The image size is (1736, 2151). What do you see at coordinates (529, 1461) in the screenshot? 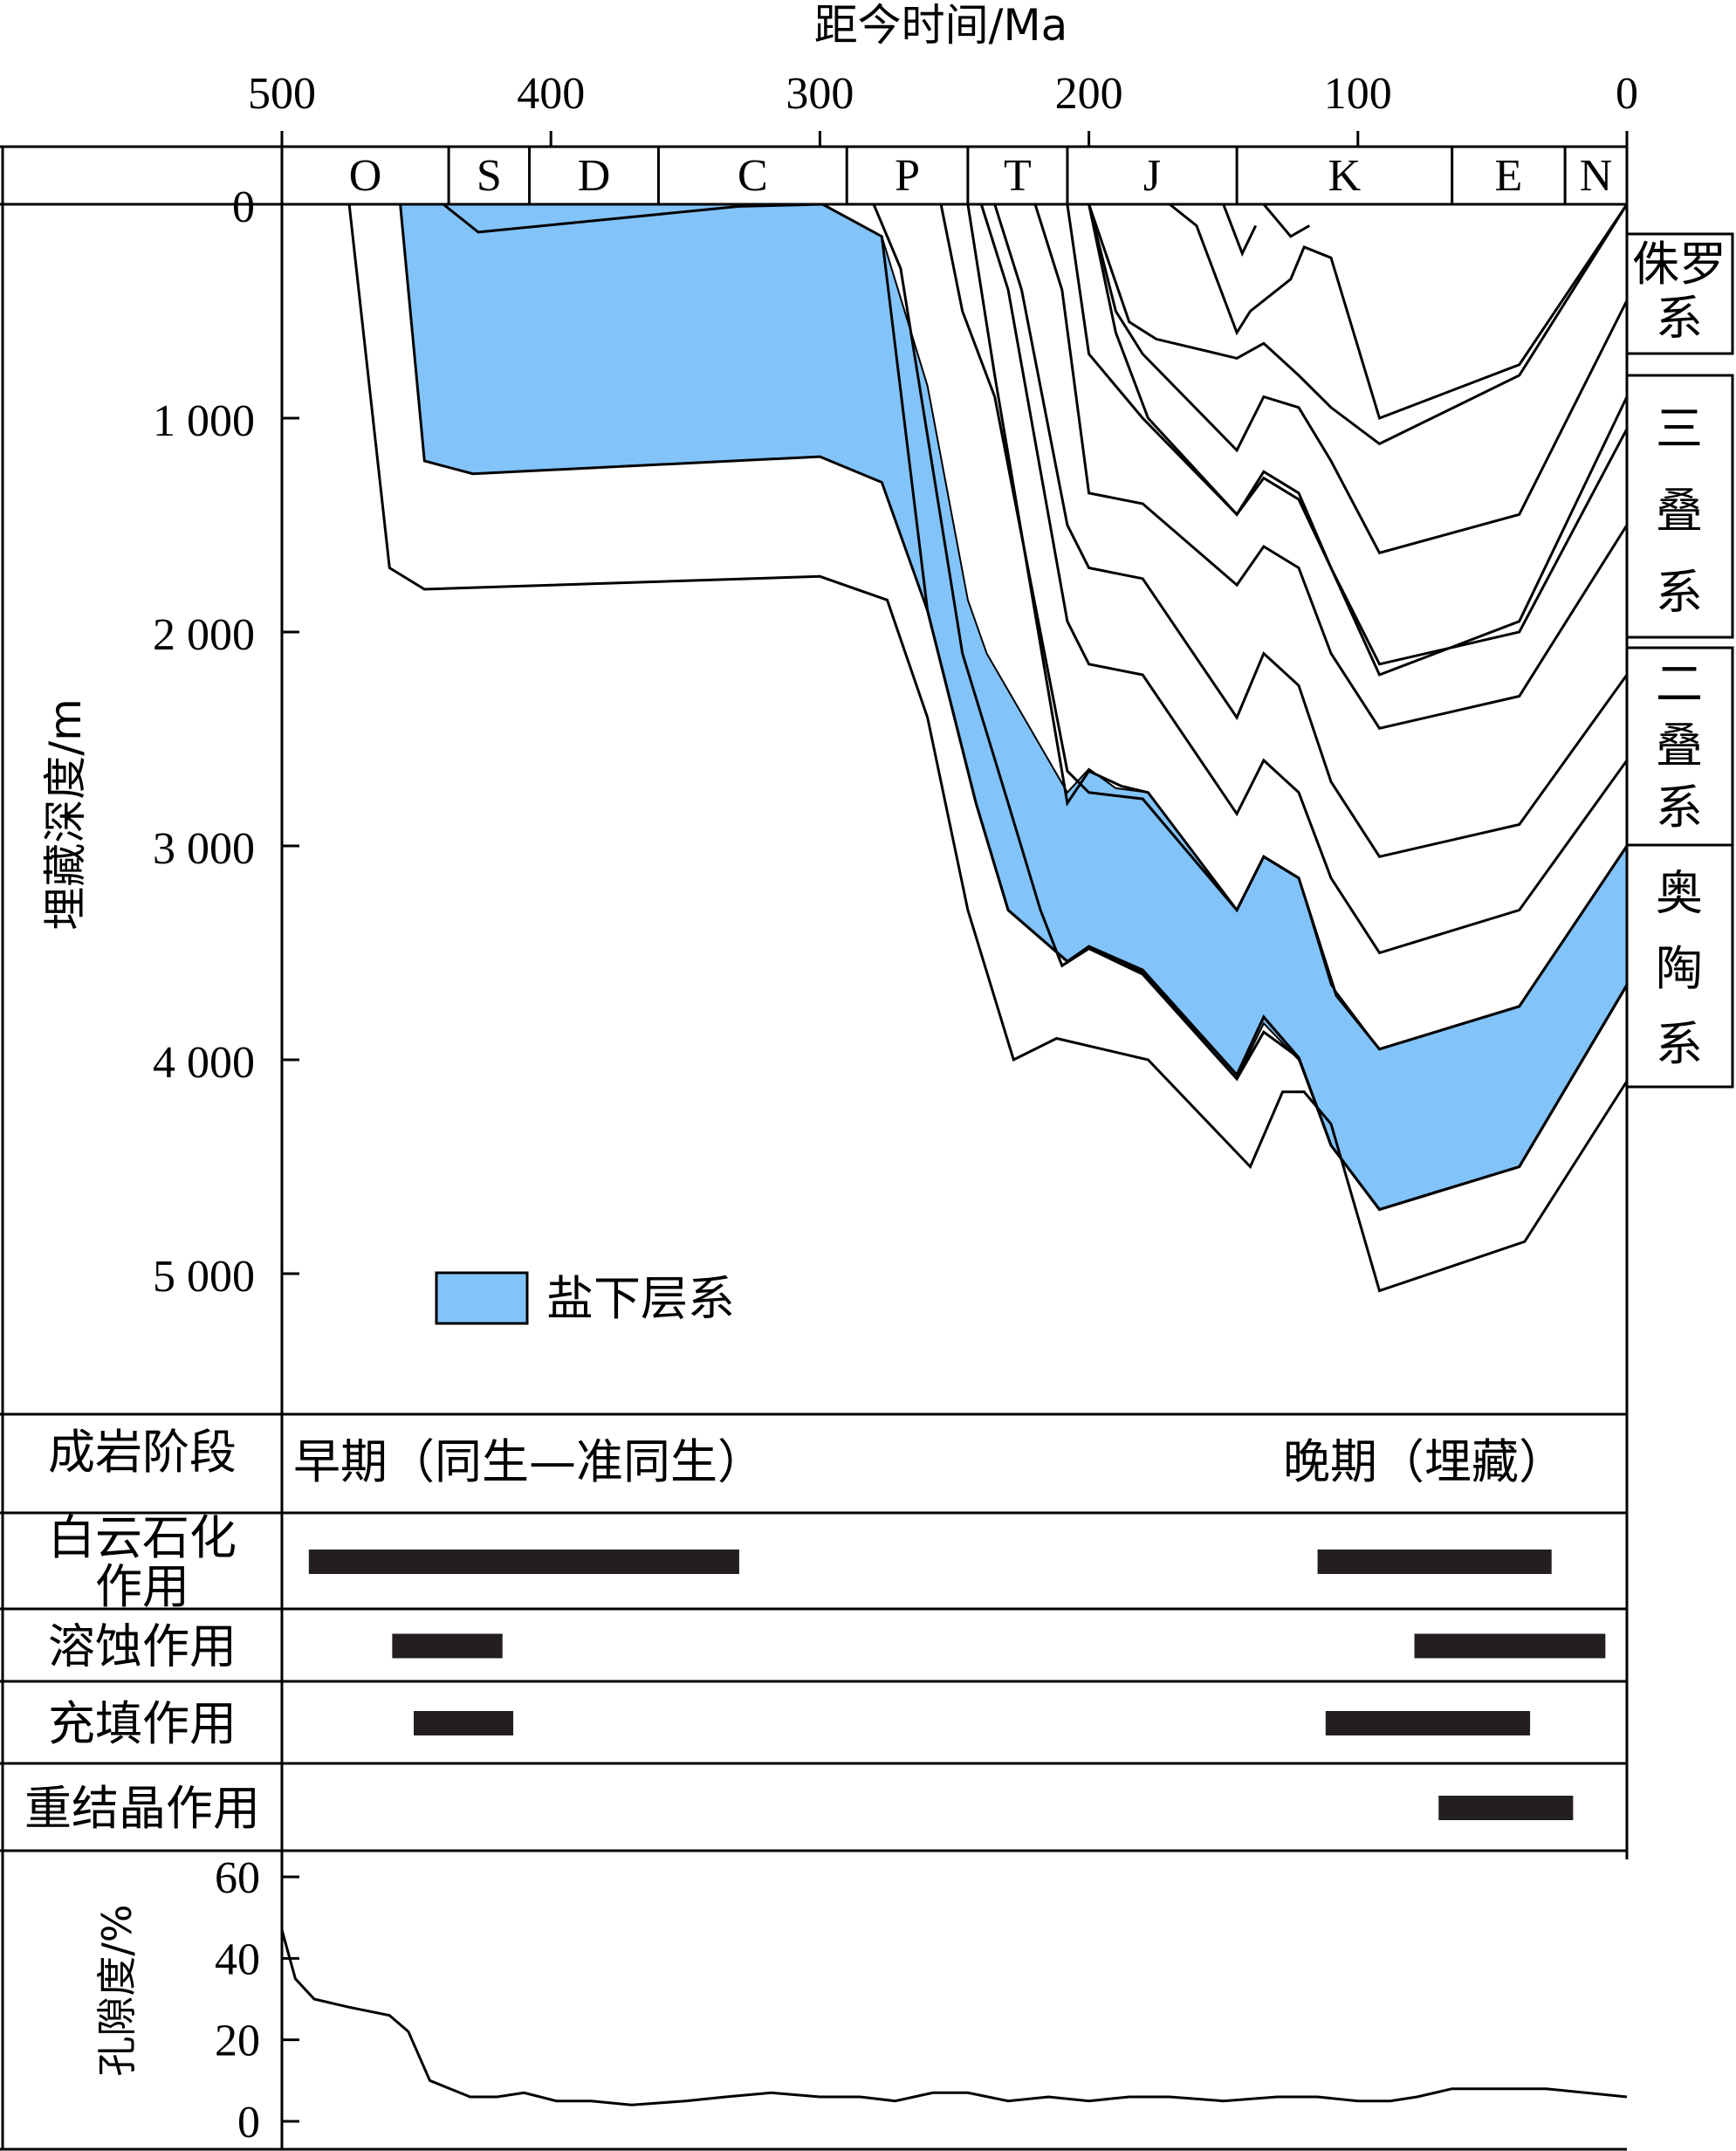
I see `diagenesis-early-label: 早期（同生—准同生）` at bounding box center [529, 1461].